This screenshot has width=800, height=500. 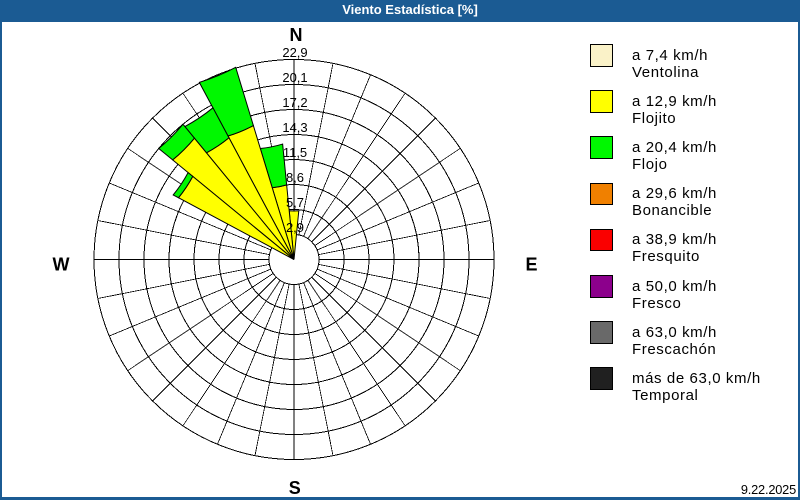 What do you see at coordinates (294, 52) in the screenshot?
I see `svg-text: 22,9` at bounding box center [294, 52].